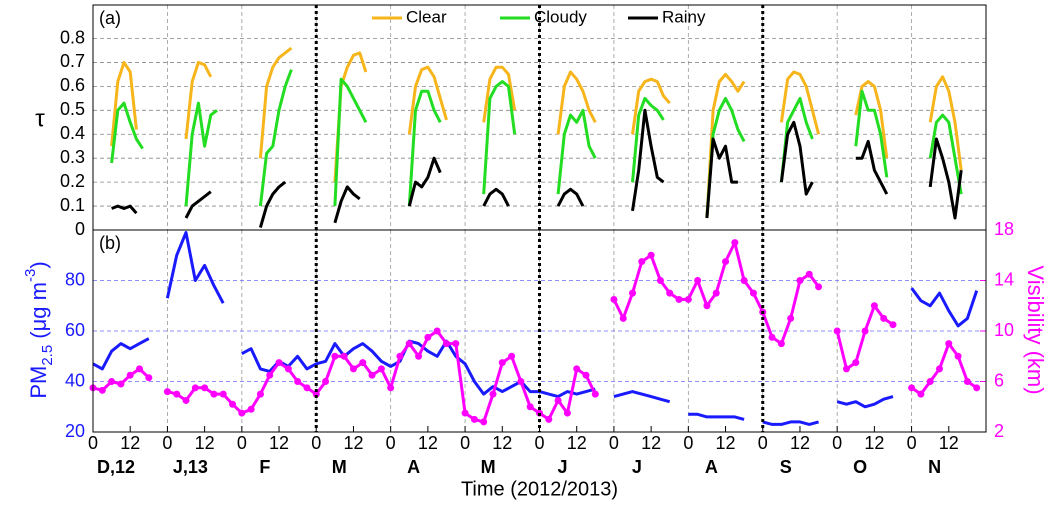 The height and width of the screenshot is (522, 1052). What do you see at coordinates (72, 133) in the screenshot?
I see `y-tick-label: 0.4` at bounding box center [72, 133].